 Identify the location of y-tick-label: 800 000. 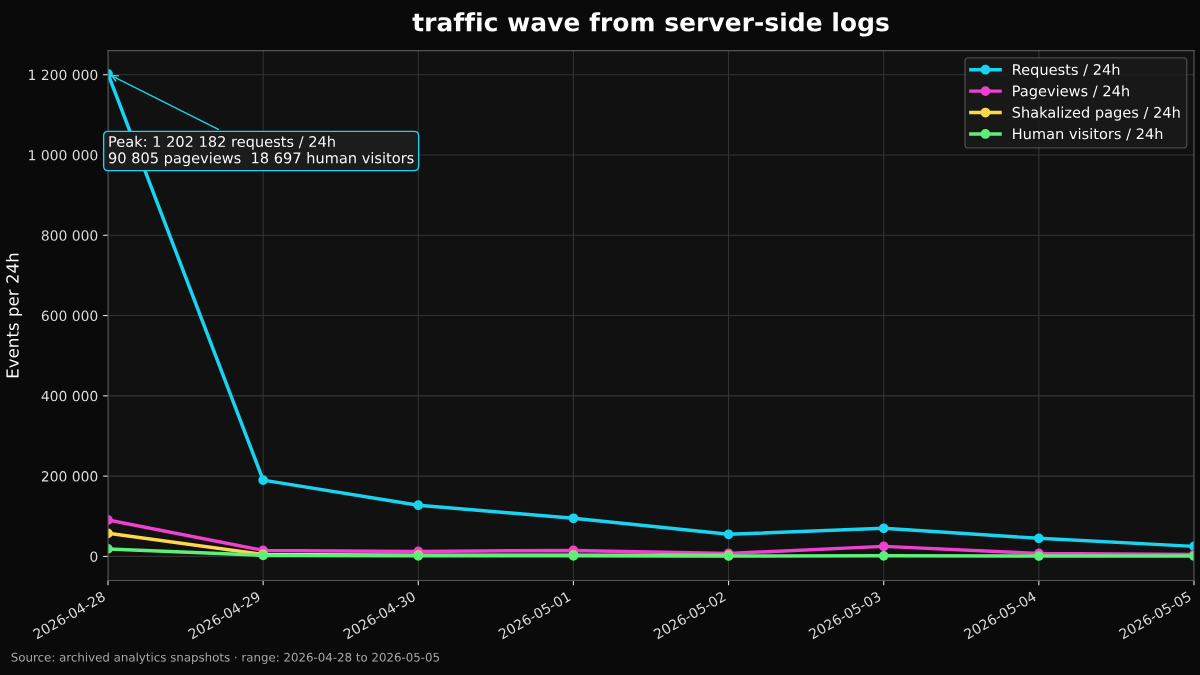
(69, 235).